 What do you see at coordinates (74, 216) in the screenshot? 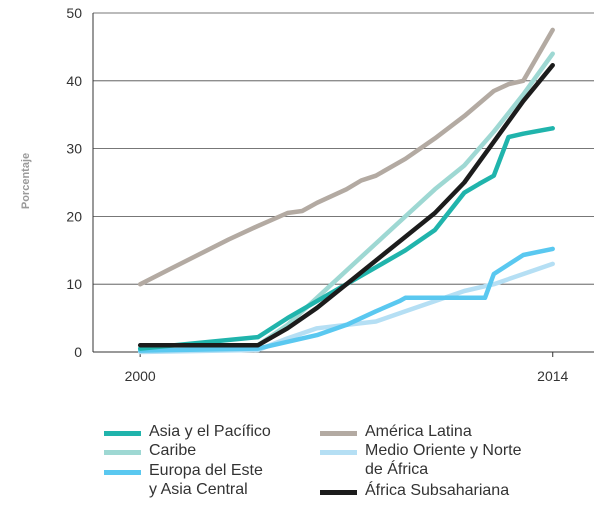
I see `y-tick-label-20: 20` at bounding box center [74, 216].